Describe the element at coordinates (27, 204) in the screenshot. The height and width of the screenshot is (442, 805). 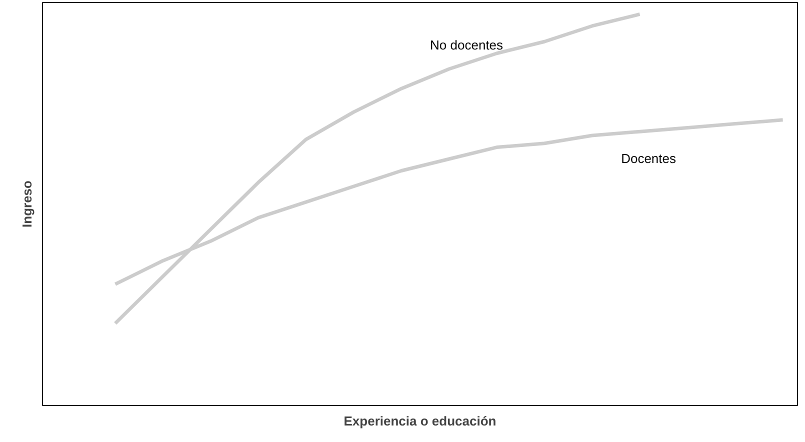
I see `y-axis-title: Ingreso` at that location.